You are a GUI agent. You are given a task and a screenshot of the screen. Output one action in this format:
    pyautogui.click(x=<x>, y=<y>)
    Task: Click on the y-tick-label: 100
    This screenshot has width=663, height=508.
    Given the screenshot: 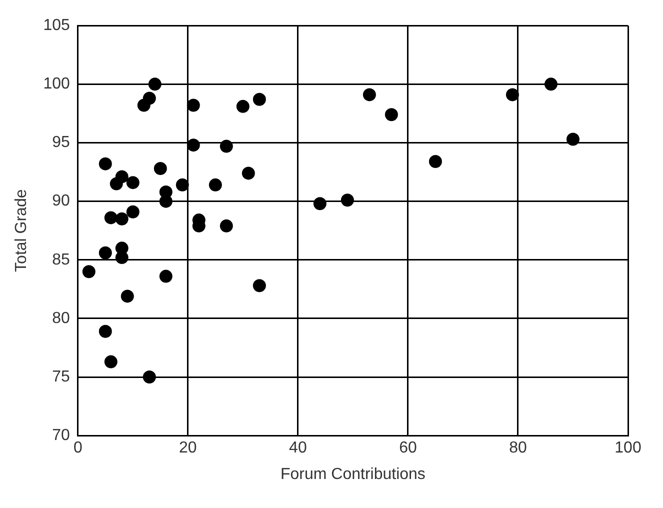 What is the action you would take?
    pyautogui.click(x=56, y=84)
    